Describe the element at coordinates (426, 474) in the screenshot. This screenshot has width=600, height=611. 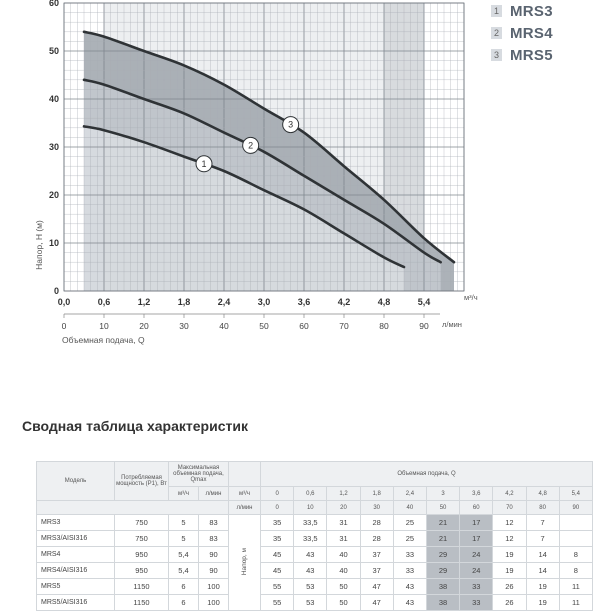
I see `header-flow: Объемная подача, Q` at that location.